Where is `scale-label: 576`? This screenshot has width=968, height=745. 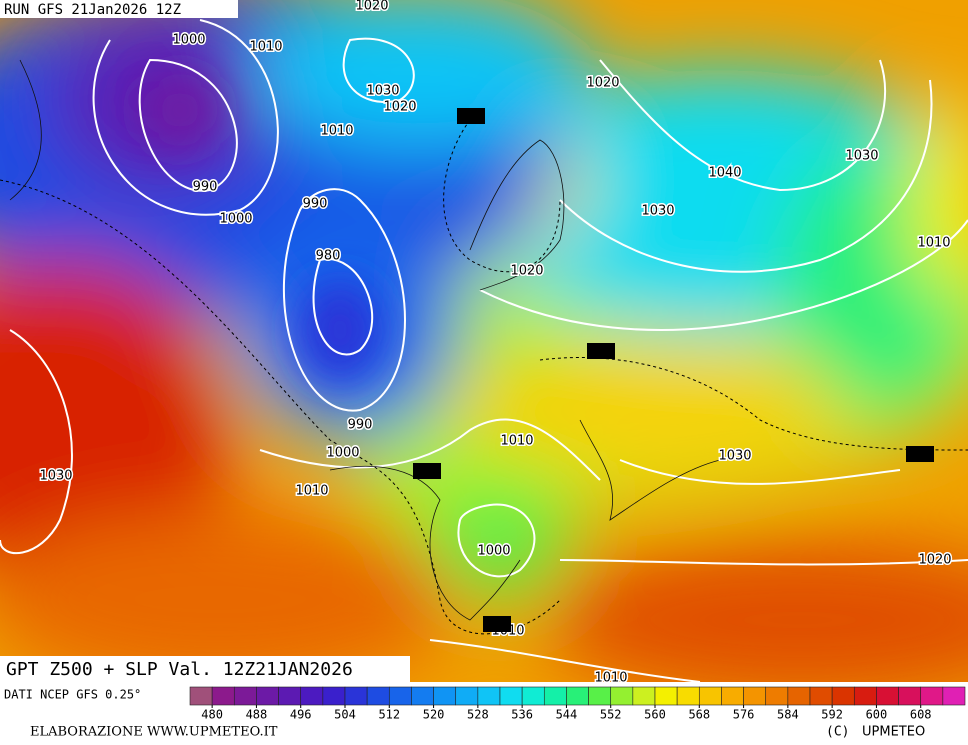 scale-label: 576 is located at coordinates (744, 715).